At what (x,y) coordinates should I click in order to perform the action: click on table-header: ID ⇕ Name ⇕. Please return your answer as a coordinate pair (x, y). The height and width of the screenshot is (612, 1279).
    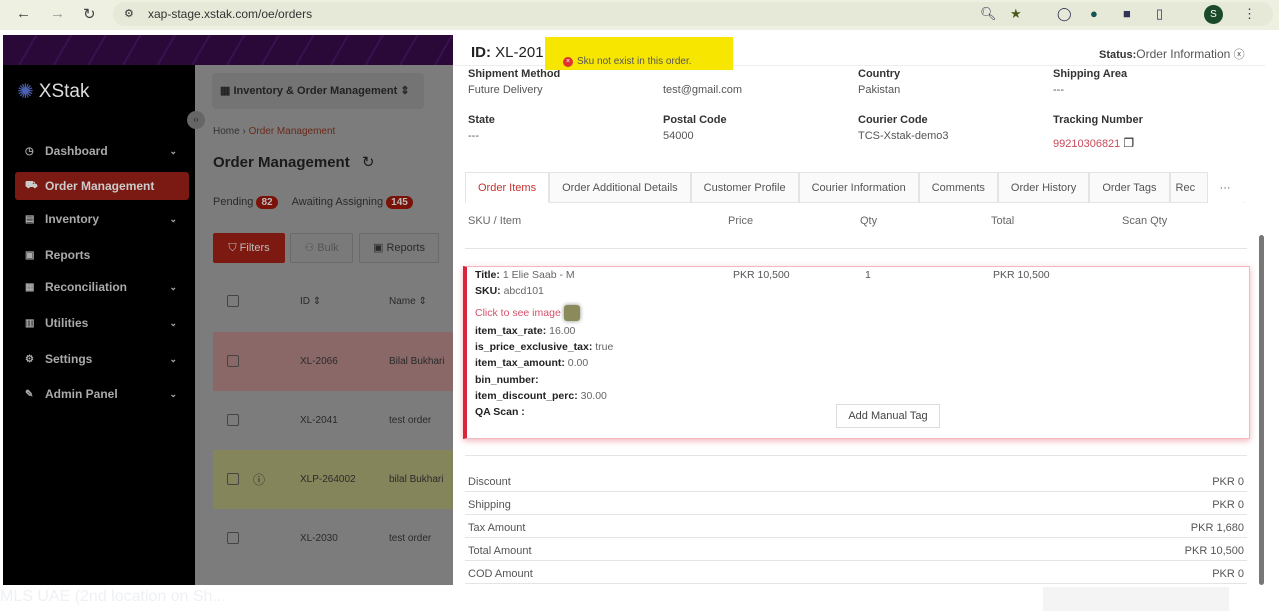
    Looking at the image, I should click on (333, 301).